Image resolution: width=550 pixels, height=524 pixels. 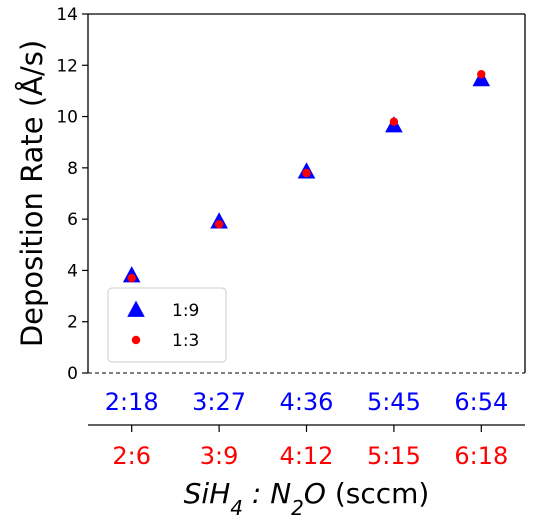 I want to click on y-tick-label: 14, so click(x=67, y=15).